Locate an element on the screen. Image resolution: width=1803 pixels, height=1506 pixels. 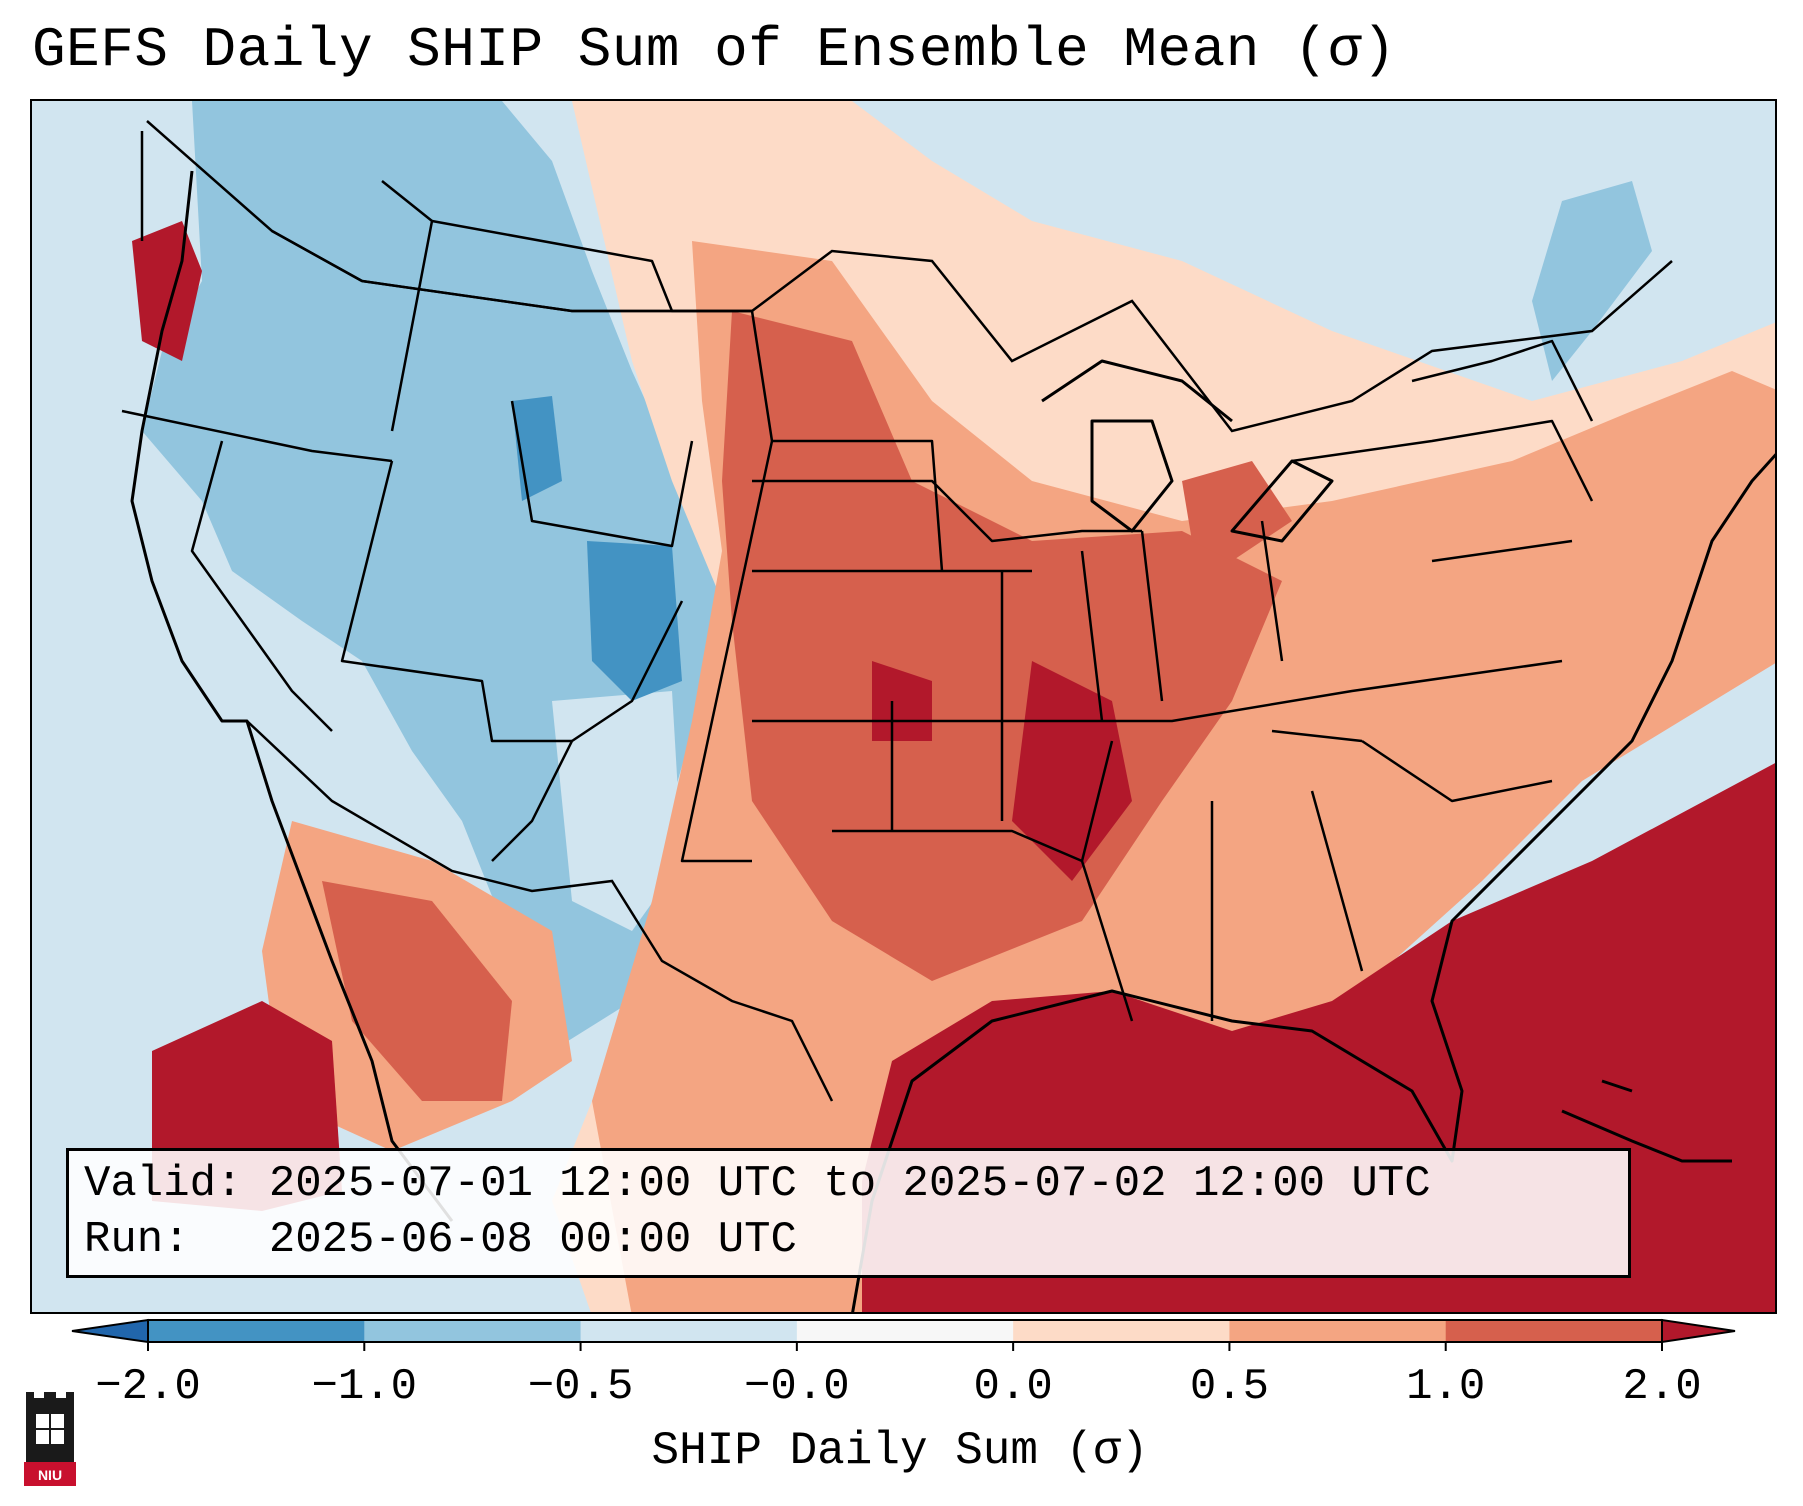
colorbar-outline is located at coordinates (905, 1331).